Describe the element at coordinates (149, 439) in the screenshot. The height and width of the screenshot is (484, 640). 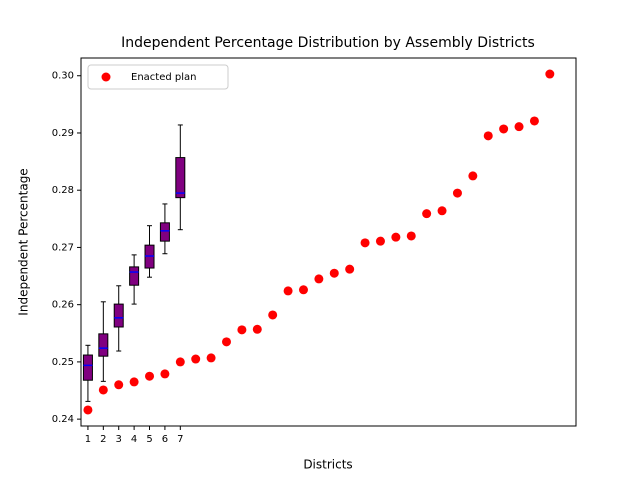
I see `x-tick-label: 5` at that location.